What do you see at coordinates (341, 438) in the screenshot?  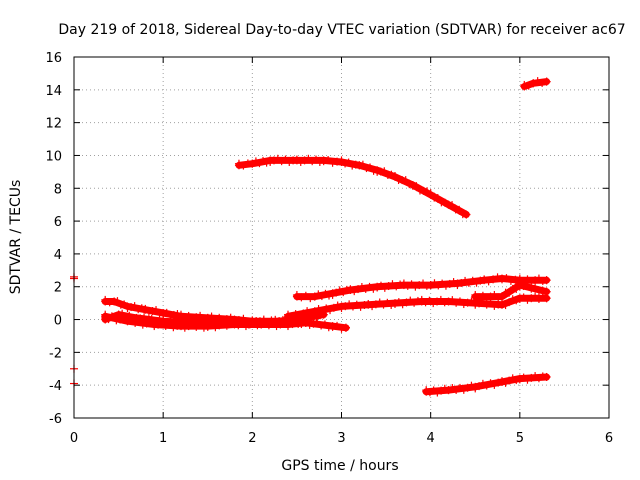 I see `x-tick-label: 3` at bounding box center [341, 438].